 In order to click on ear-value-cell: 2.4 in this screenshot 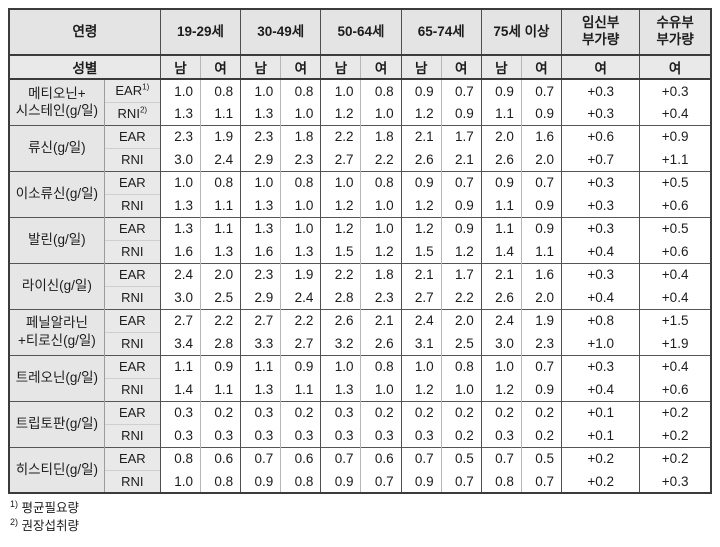, I will do `click(421, 320)`.